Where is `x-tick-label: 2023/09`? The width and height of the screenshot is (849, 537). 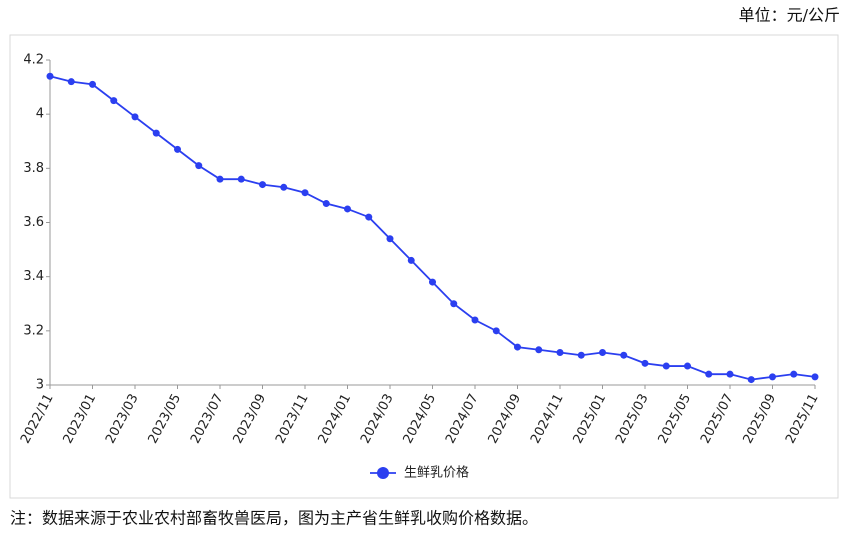
x-tick-label: 2023/09 is located at coordinates (250, 418).